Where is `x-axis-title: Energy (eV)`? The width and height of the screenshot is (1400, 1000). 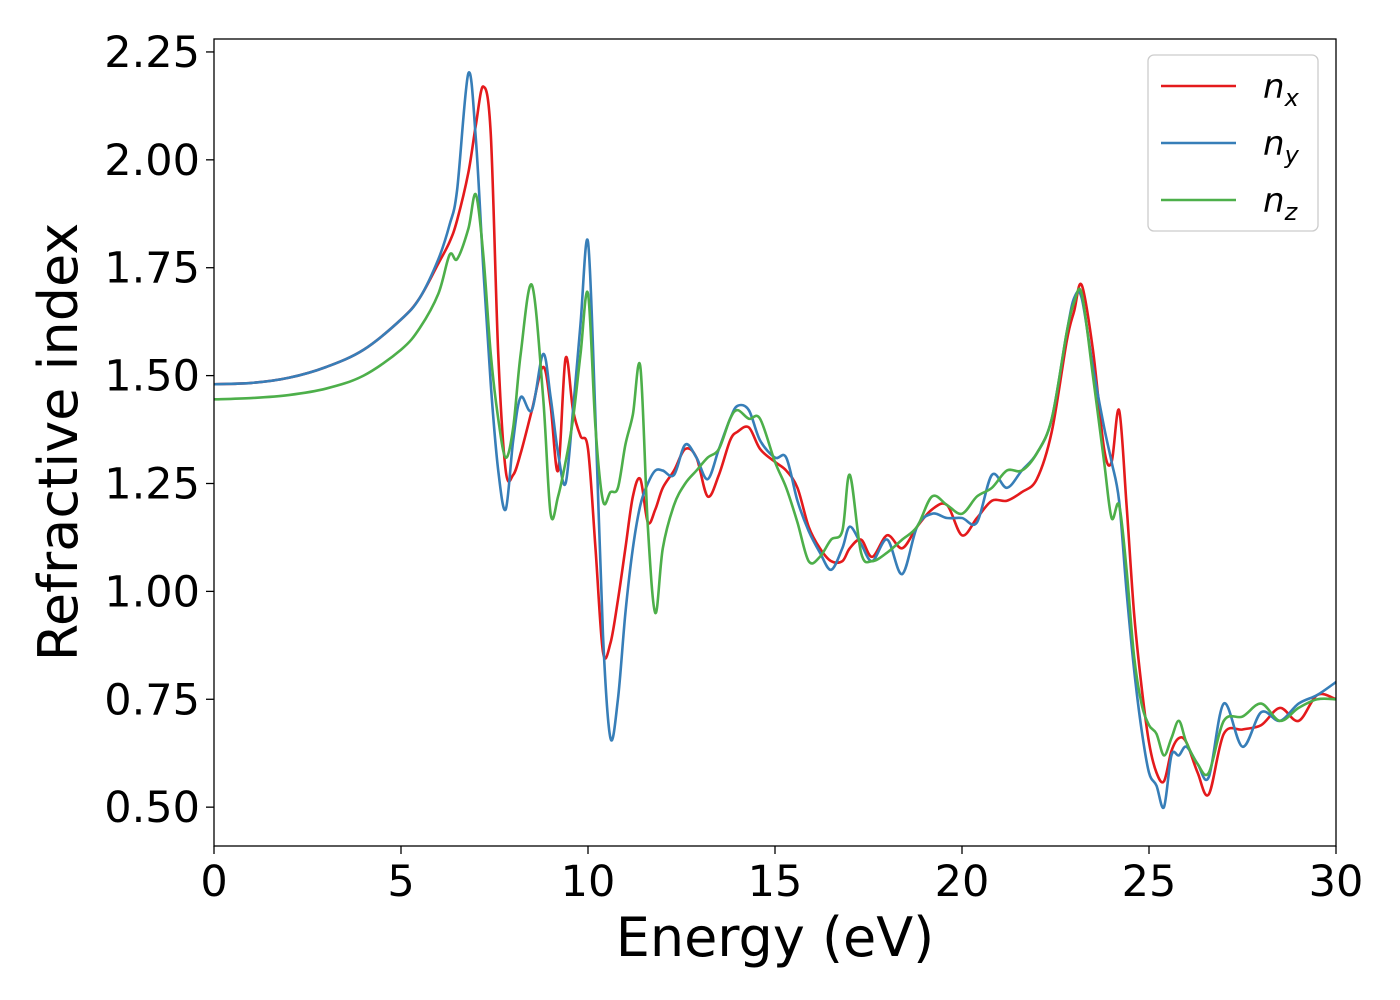 x-axis-title: Energy (eV) is located at coordinates (775, 937).